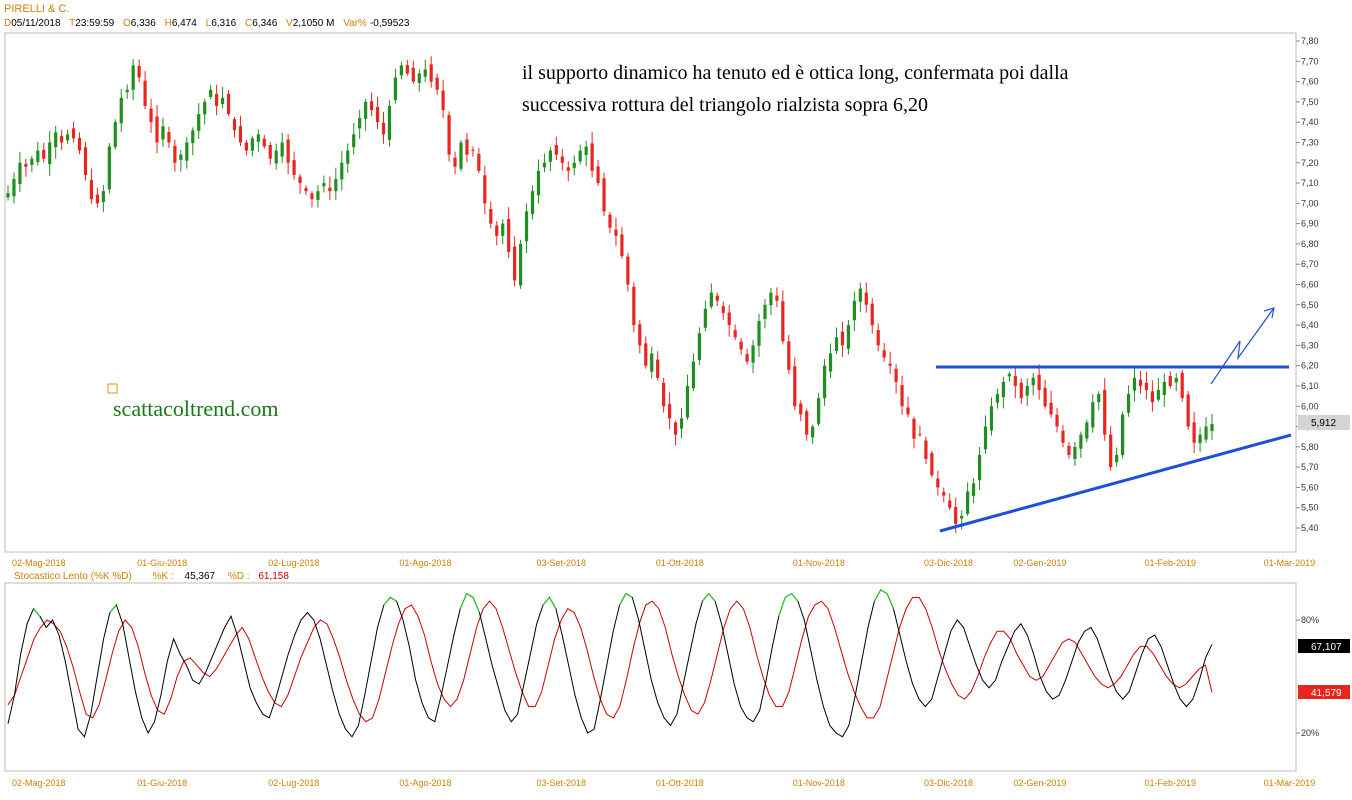 This screenshot has height=800, width=1352. Describe the element at coordinates (1310, 345) in the screenshot. I see `price-tick-label: 6,30` at that location.